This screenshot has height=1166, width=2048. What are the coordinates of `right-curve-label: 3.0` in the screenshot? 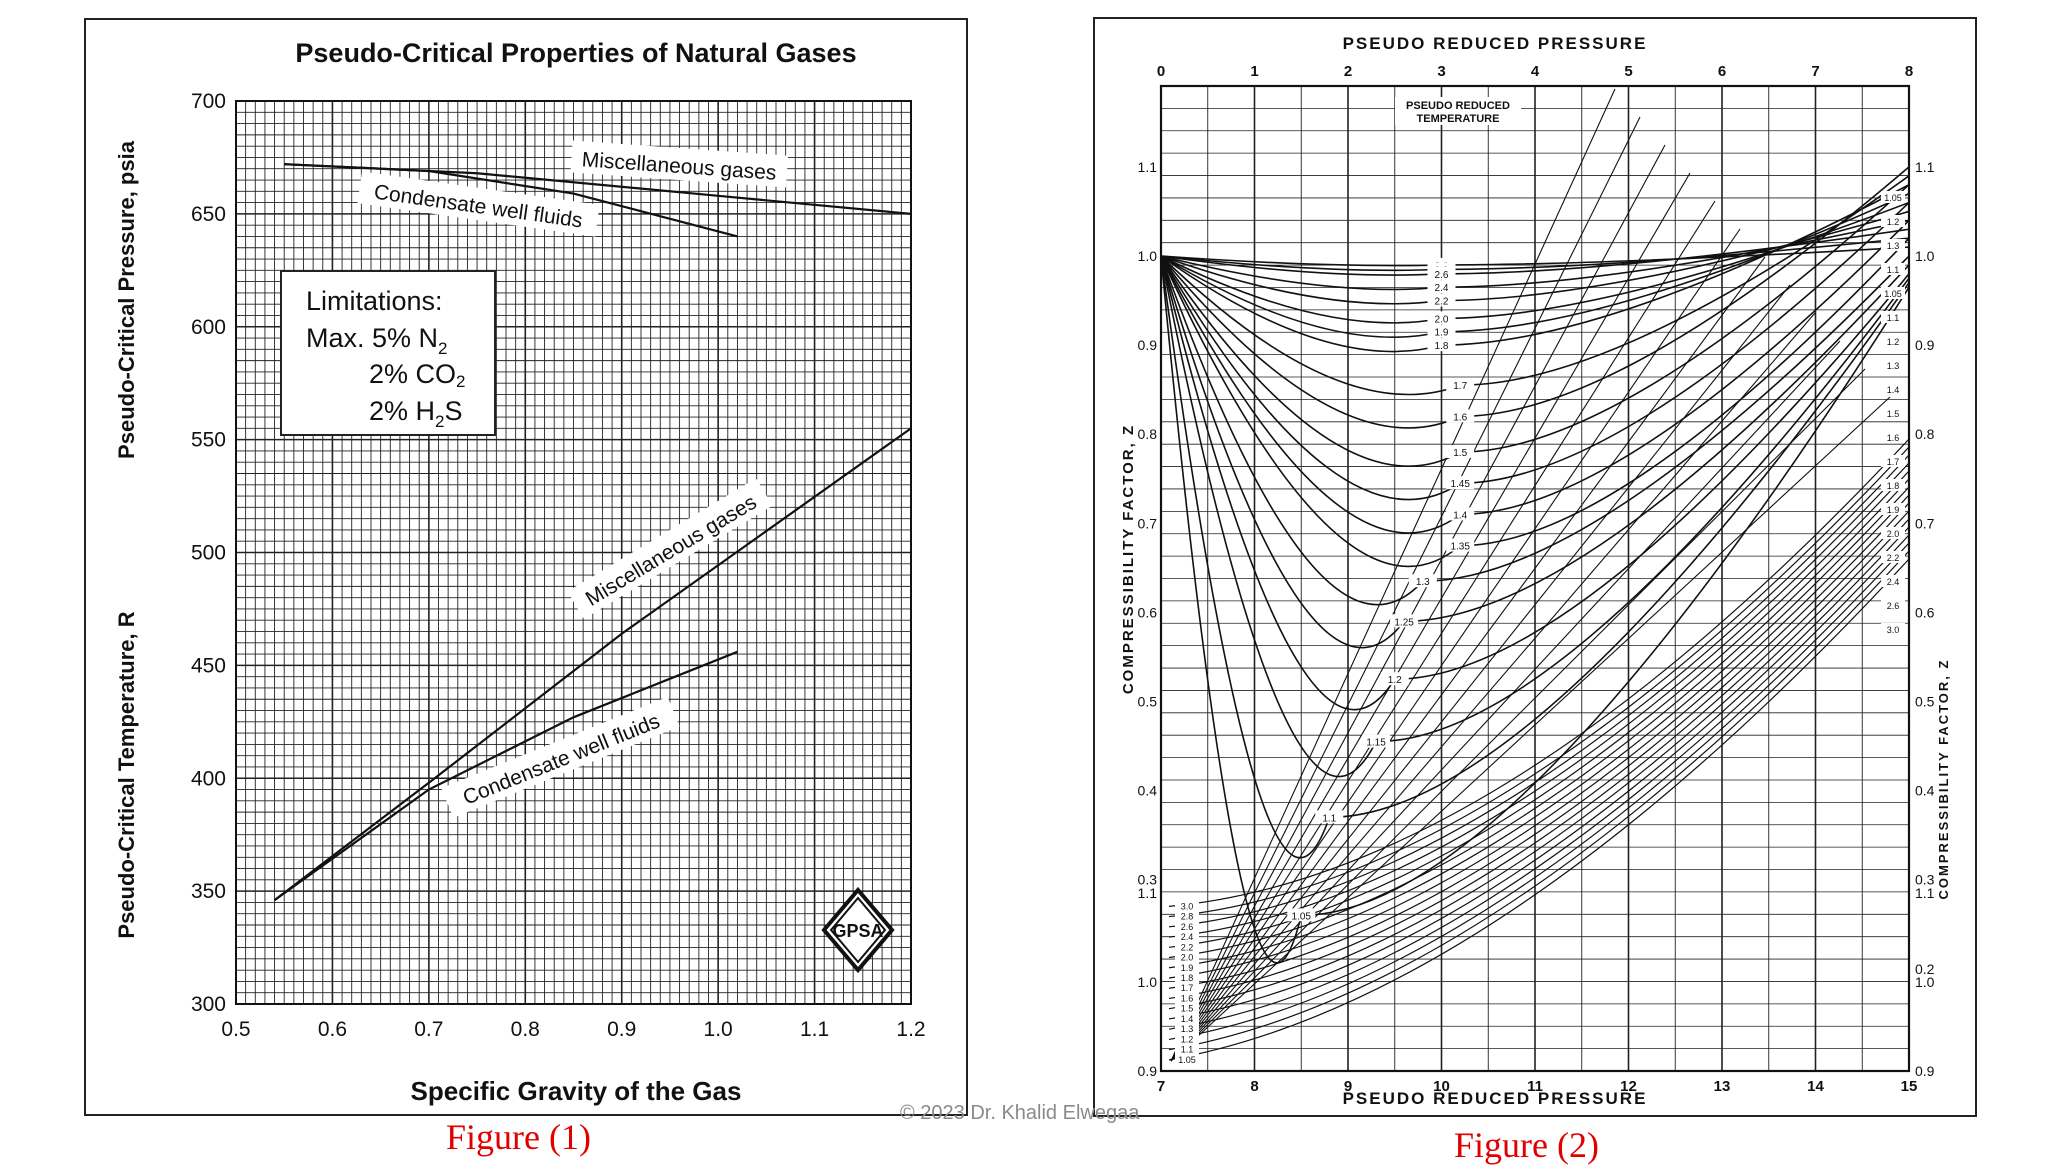 It's located at (1893, 629).